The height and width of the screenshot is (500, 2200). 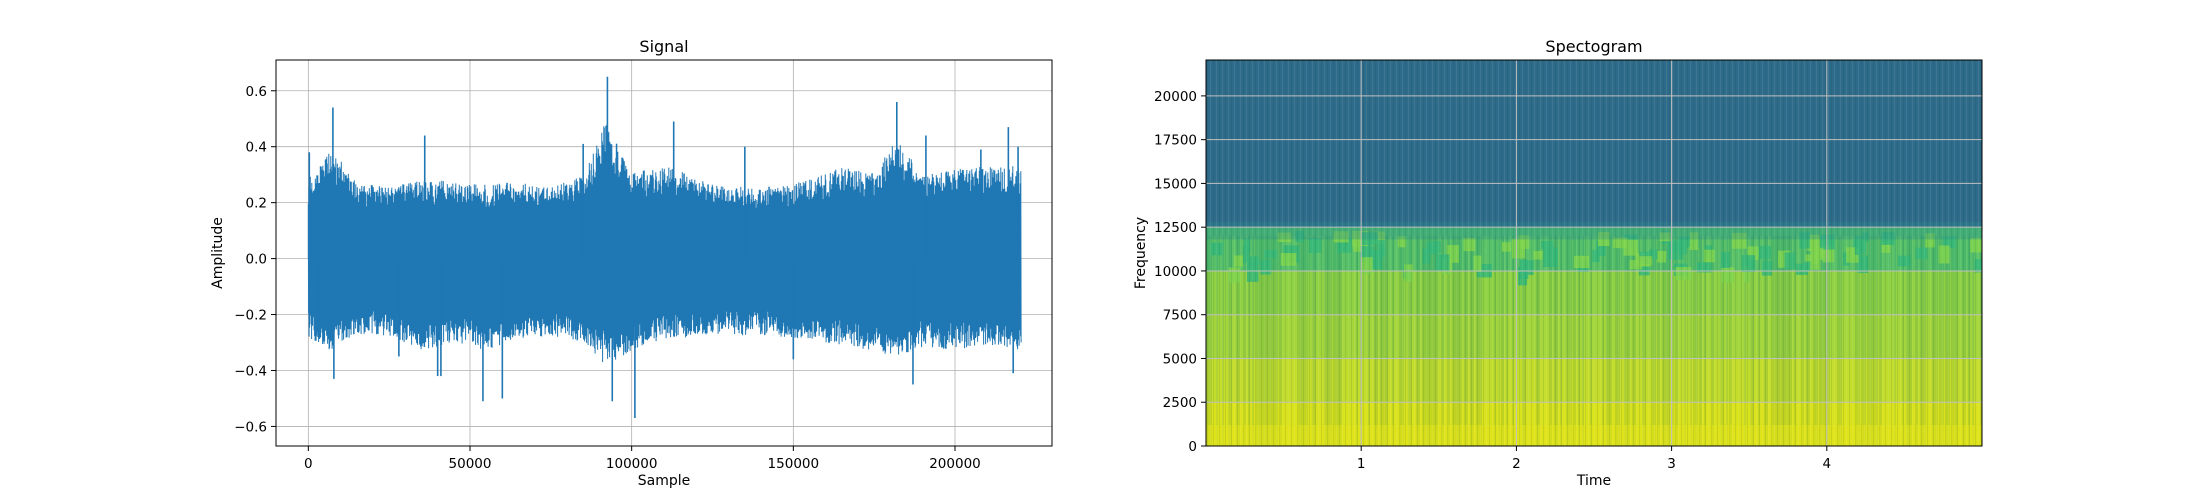 I want to click on signal-y-tick-label: 0.2, so click(x=256, y=204).